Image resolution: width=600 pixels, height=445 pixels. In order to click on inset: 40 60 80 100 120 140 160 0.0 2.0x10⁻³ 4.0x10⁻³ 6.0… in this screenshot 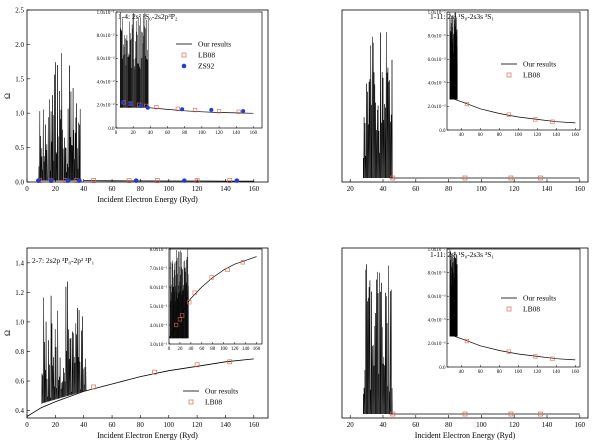, I will do `click(504, 311)`.